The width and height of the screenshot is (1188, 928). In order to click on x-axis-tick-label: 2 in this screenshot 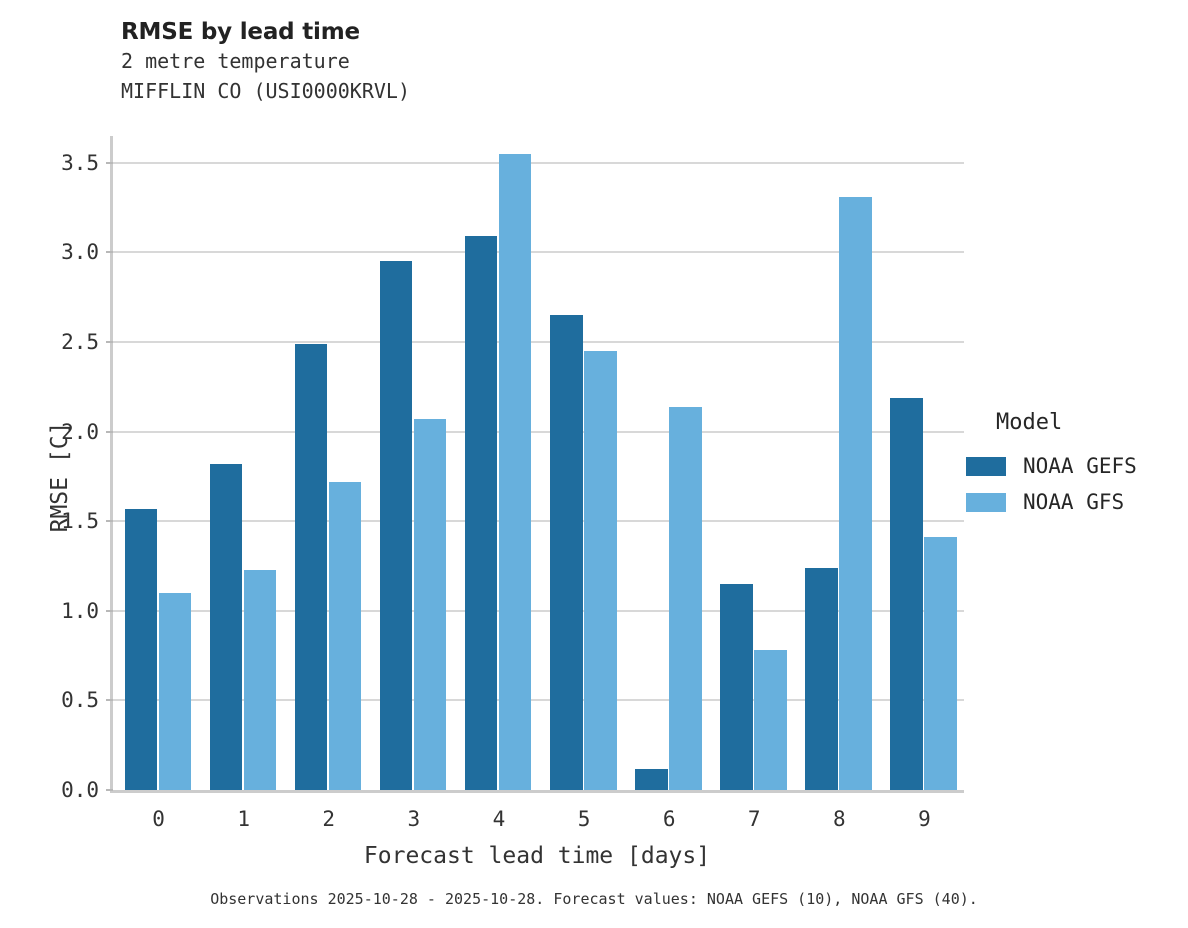, I will do `click(329, 819)`.